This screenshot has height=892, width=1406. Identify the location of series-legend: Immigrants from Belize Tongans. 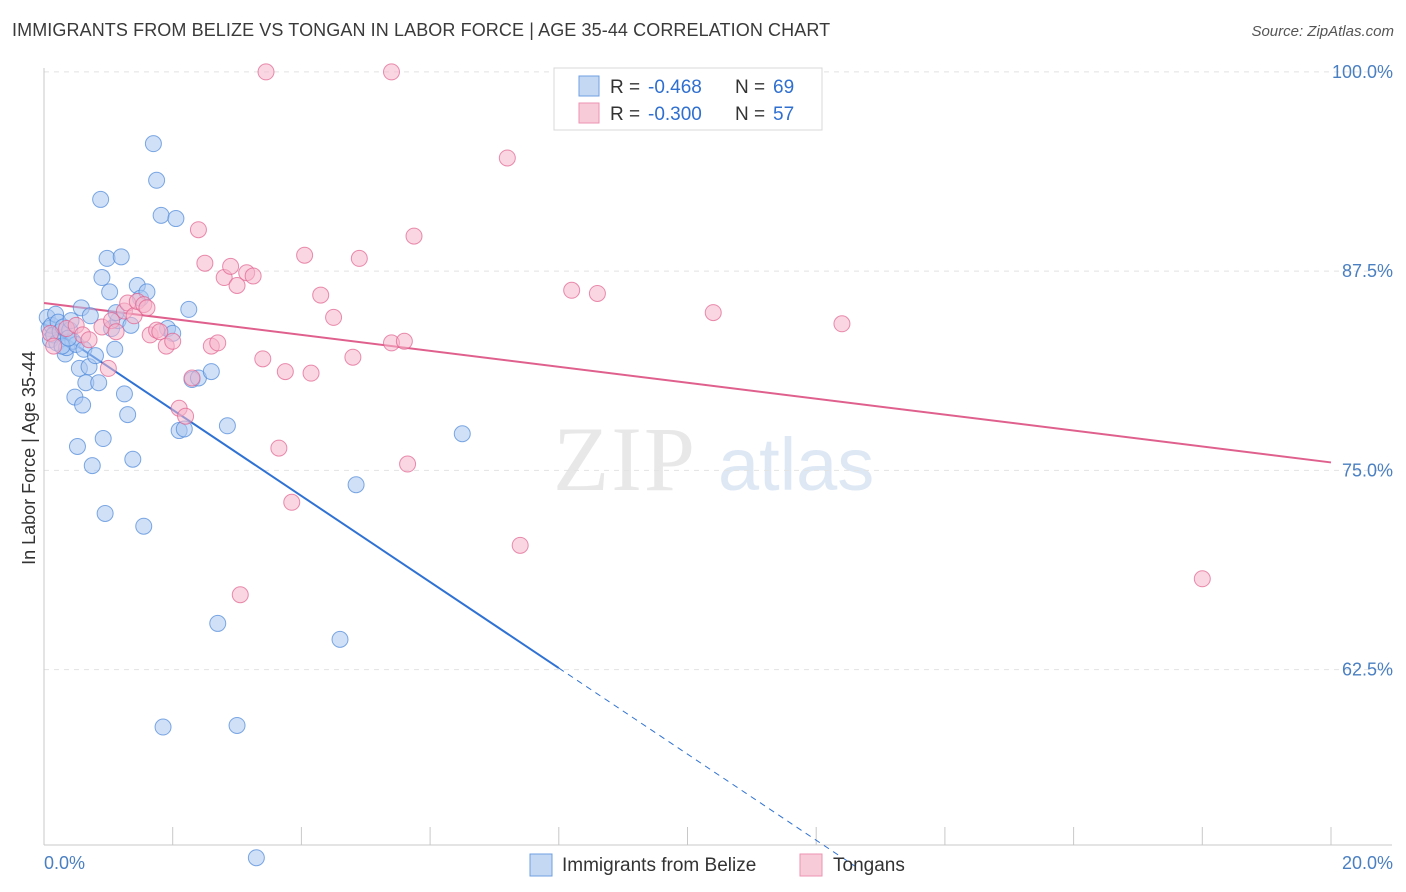
(717, 865).